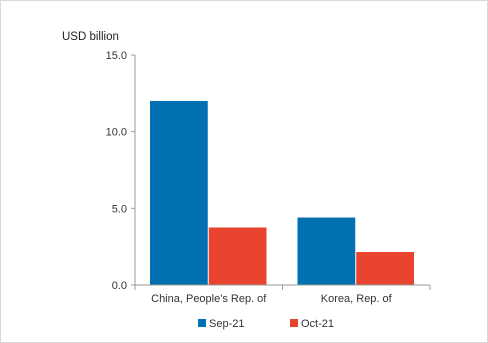  What do you see at coordinates (120, 171) in the screenshot?
I see `y-axis-ticks: 0.0 5.0 10.0 15.0` at bounding box center [120, 171].